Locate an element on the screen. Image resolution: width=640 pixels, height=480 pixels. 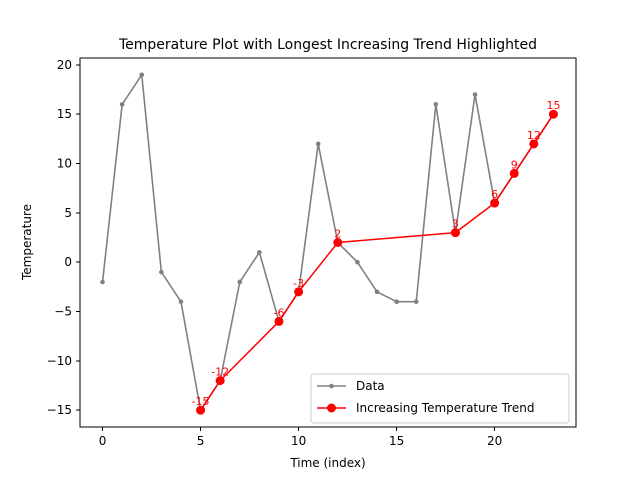
y-tick-label: 10 is located at coordinates (64, 164).